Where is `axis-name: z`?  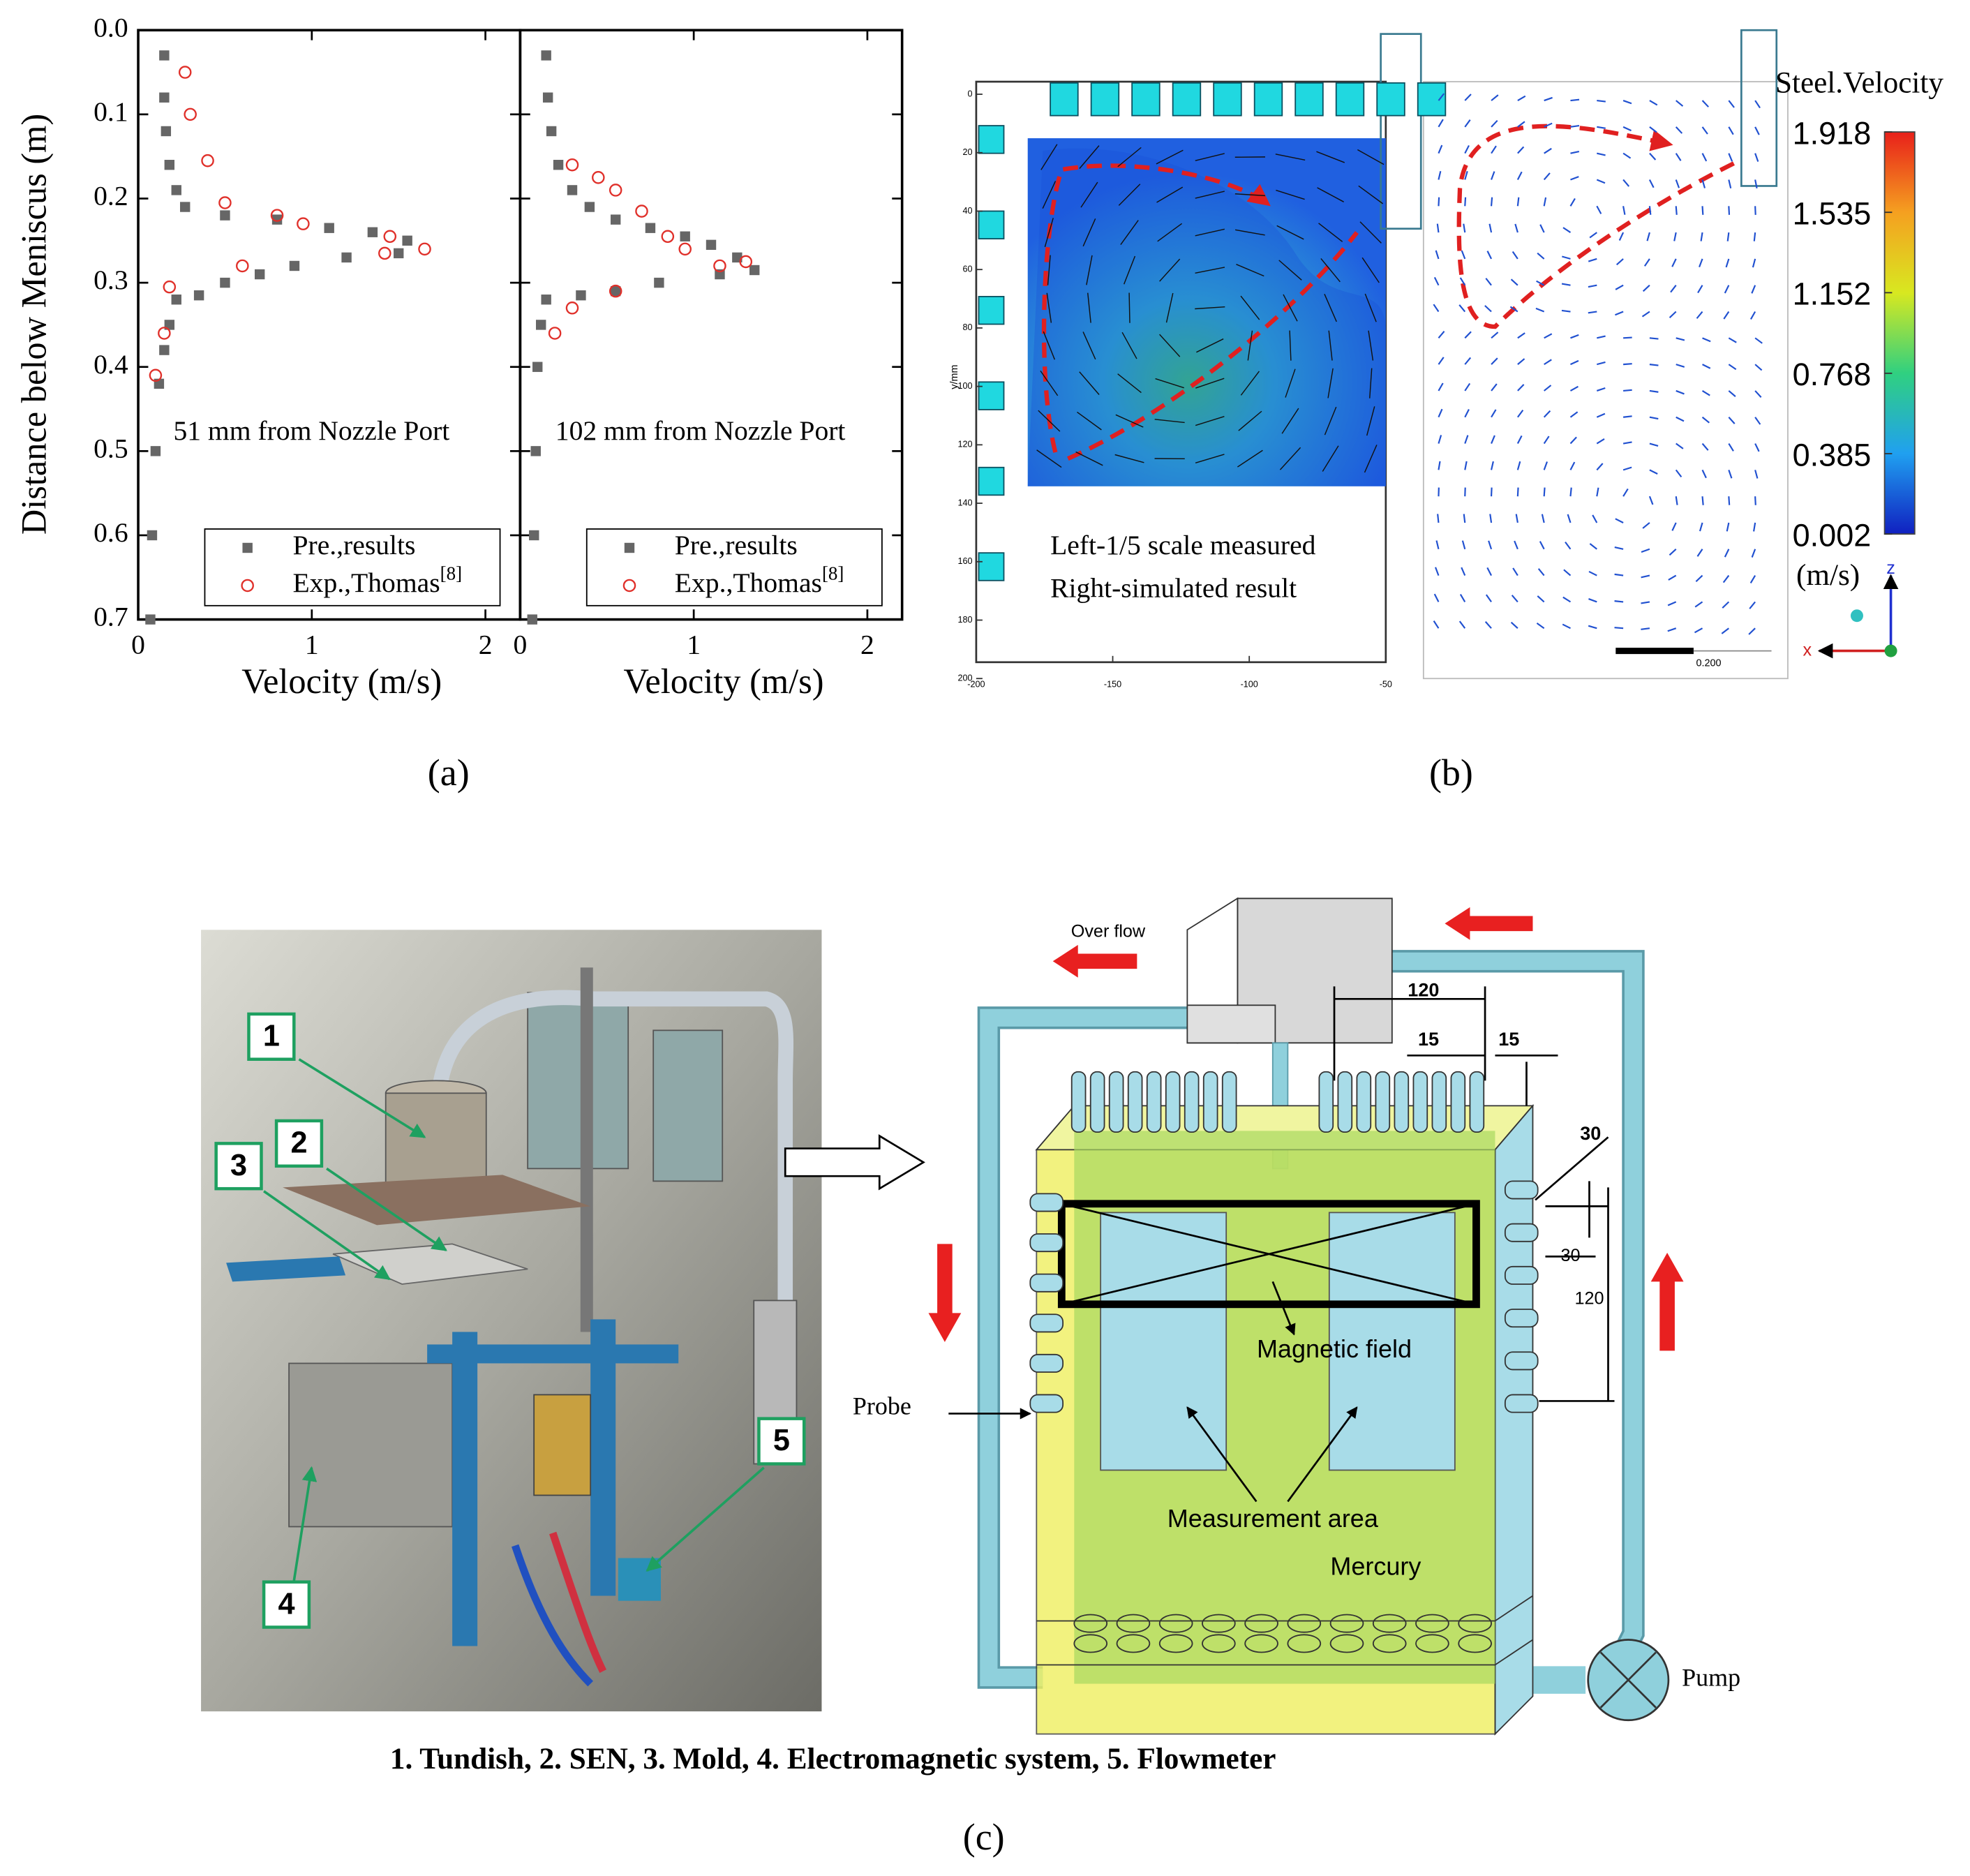
axis-name: z is located at coordinates (1890, 568).